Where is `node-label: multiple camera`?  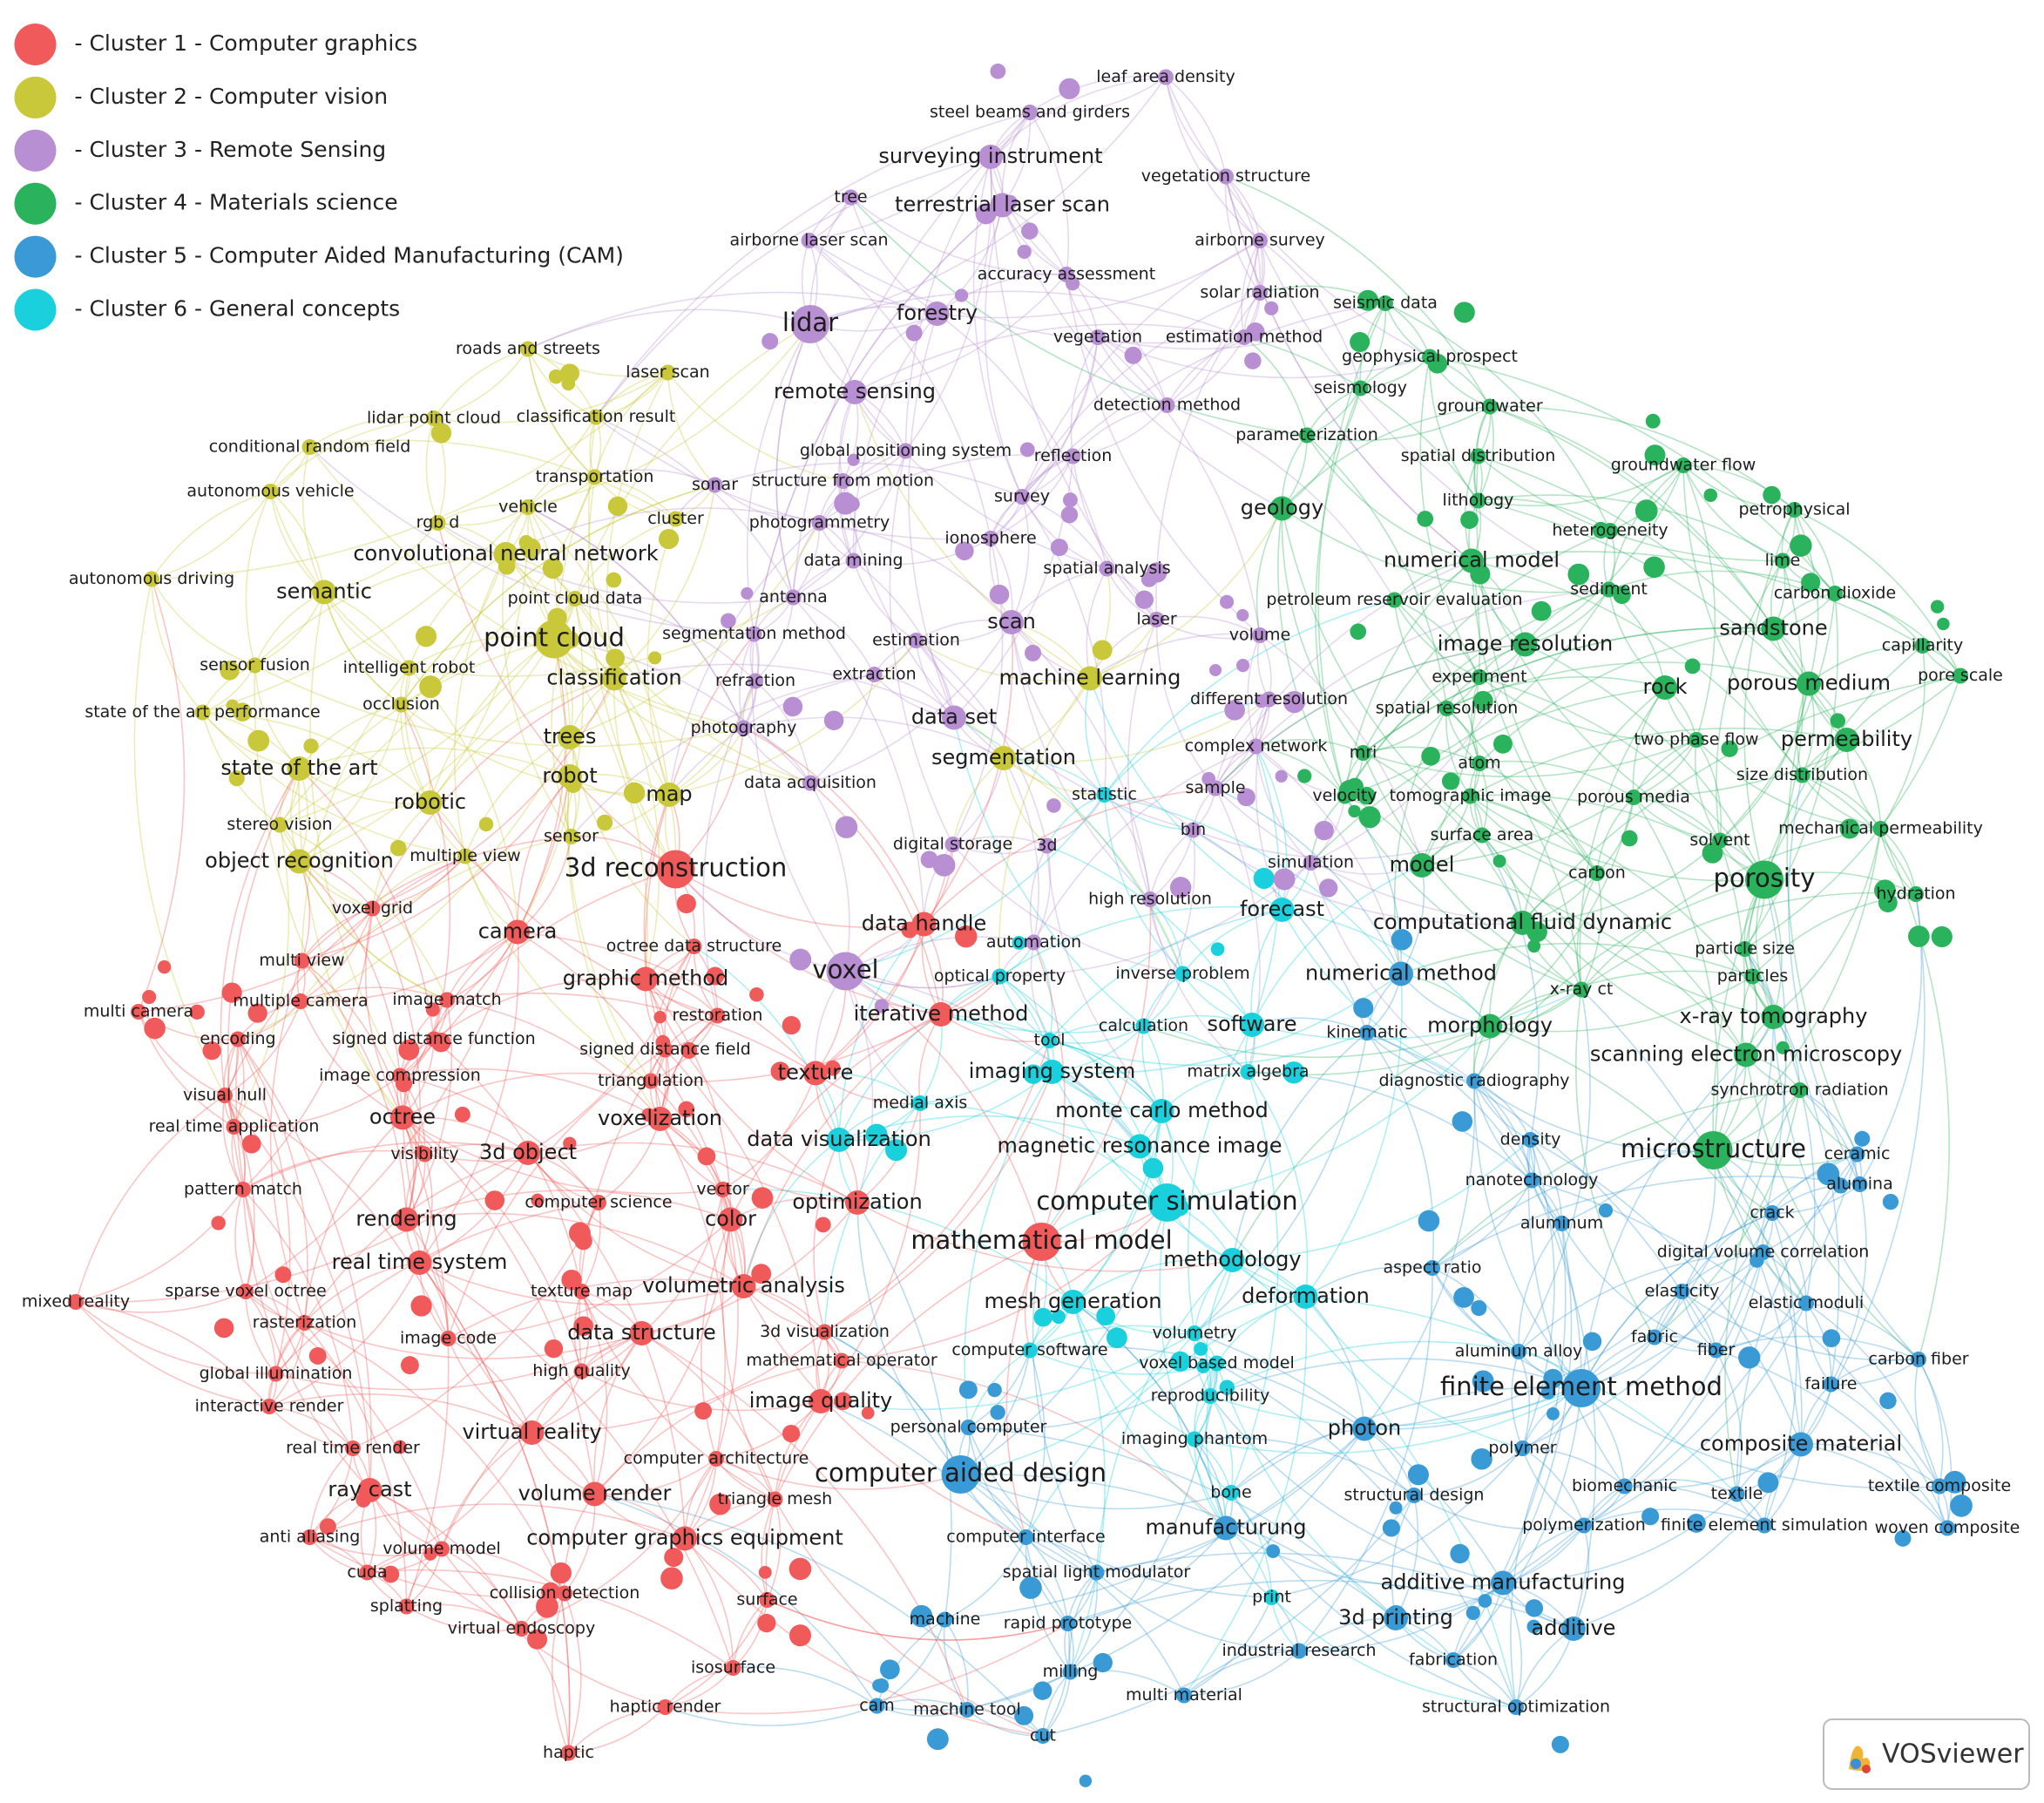 node-label: multiple camera is located at coordinates (300, 1002).